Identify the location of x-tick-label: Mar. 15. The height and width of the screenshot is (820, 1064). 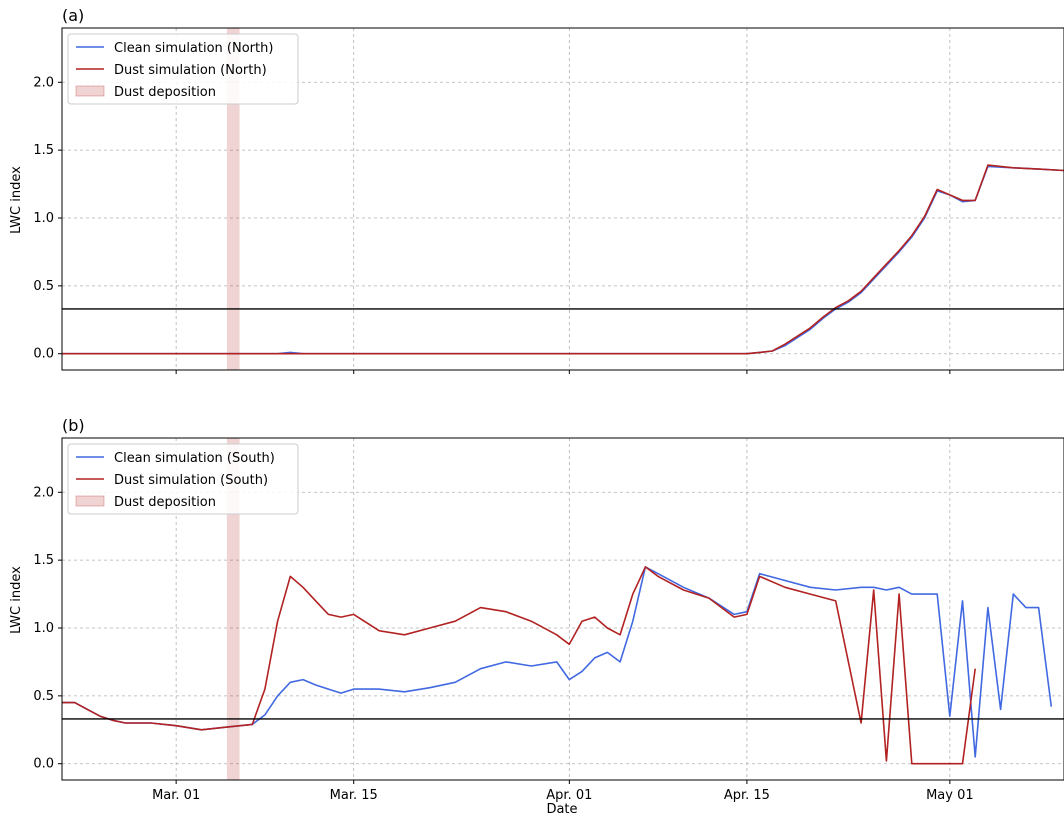
(354, 795).